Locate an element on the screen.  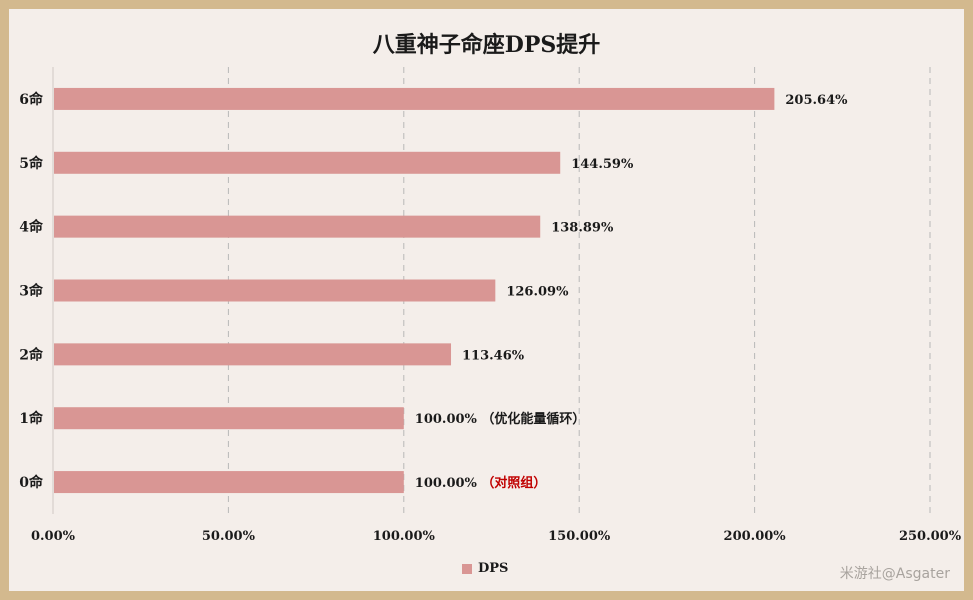
data-label: 138.89% is located at coordinates (582, 228).